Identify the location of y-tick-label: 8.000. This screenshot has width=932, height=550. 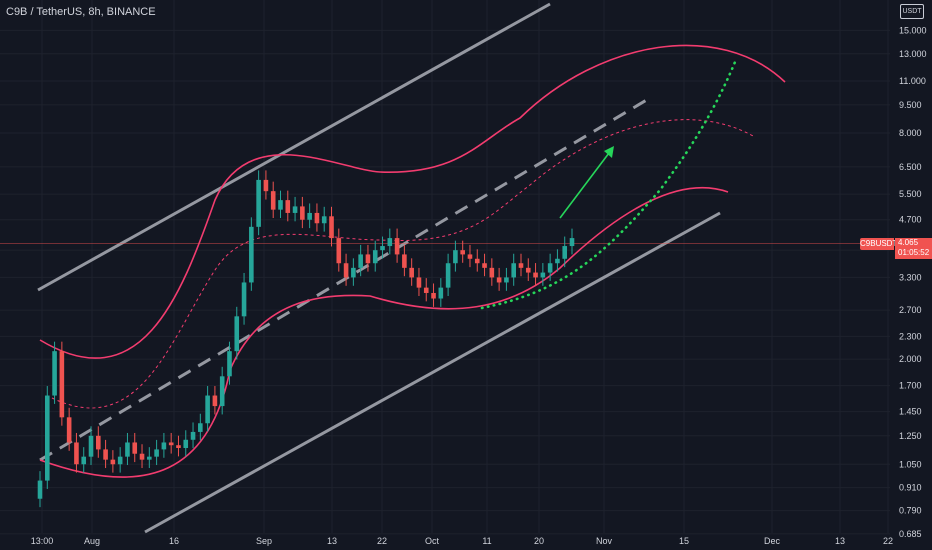
(910, 133).